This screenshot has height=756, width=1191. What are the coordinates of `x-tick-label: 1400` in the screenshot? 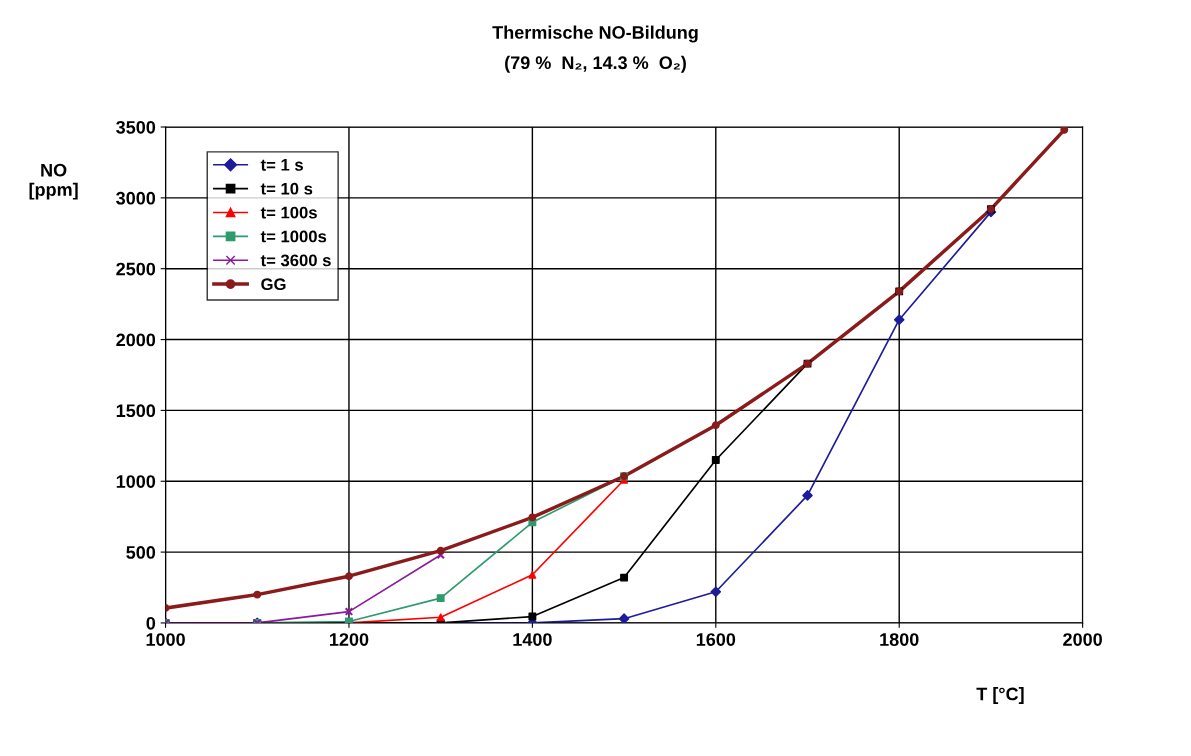 It's located at (532, 639).